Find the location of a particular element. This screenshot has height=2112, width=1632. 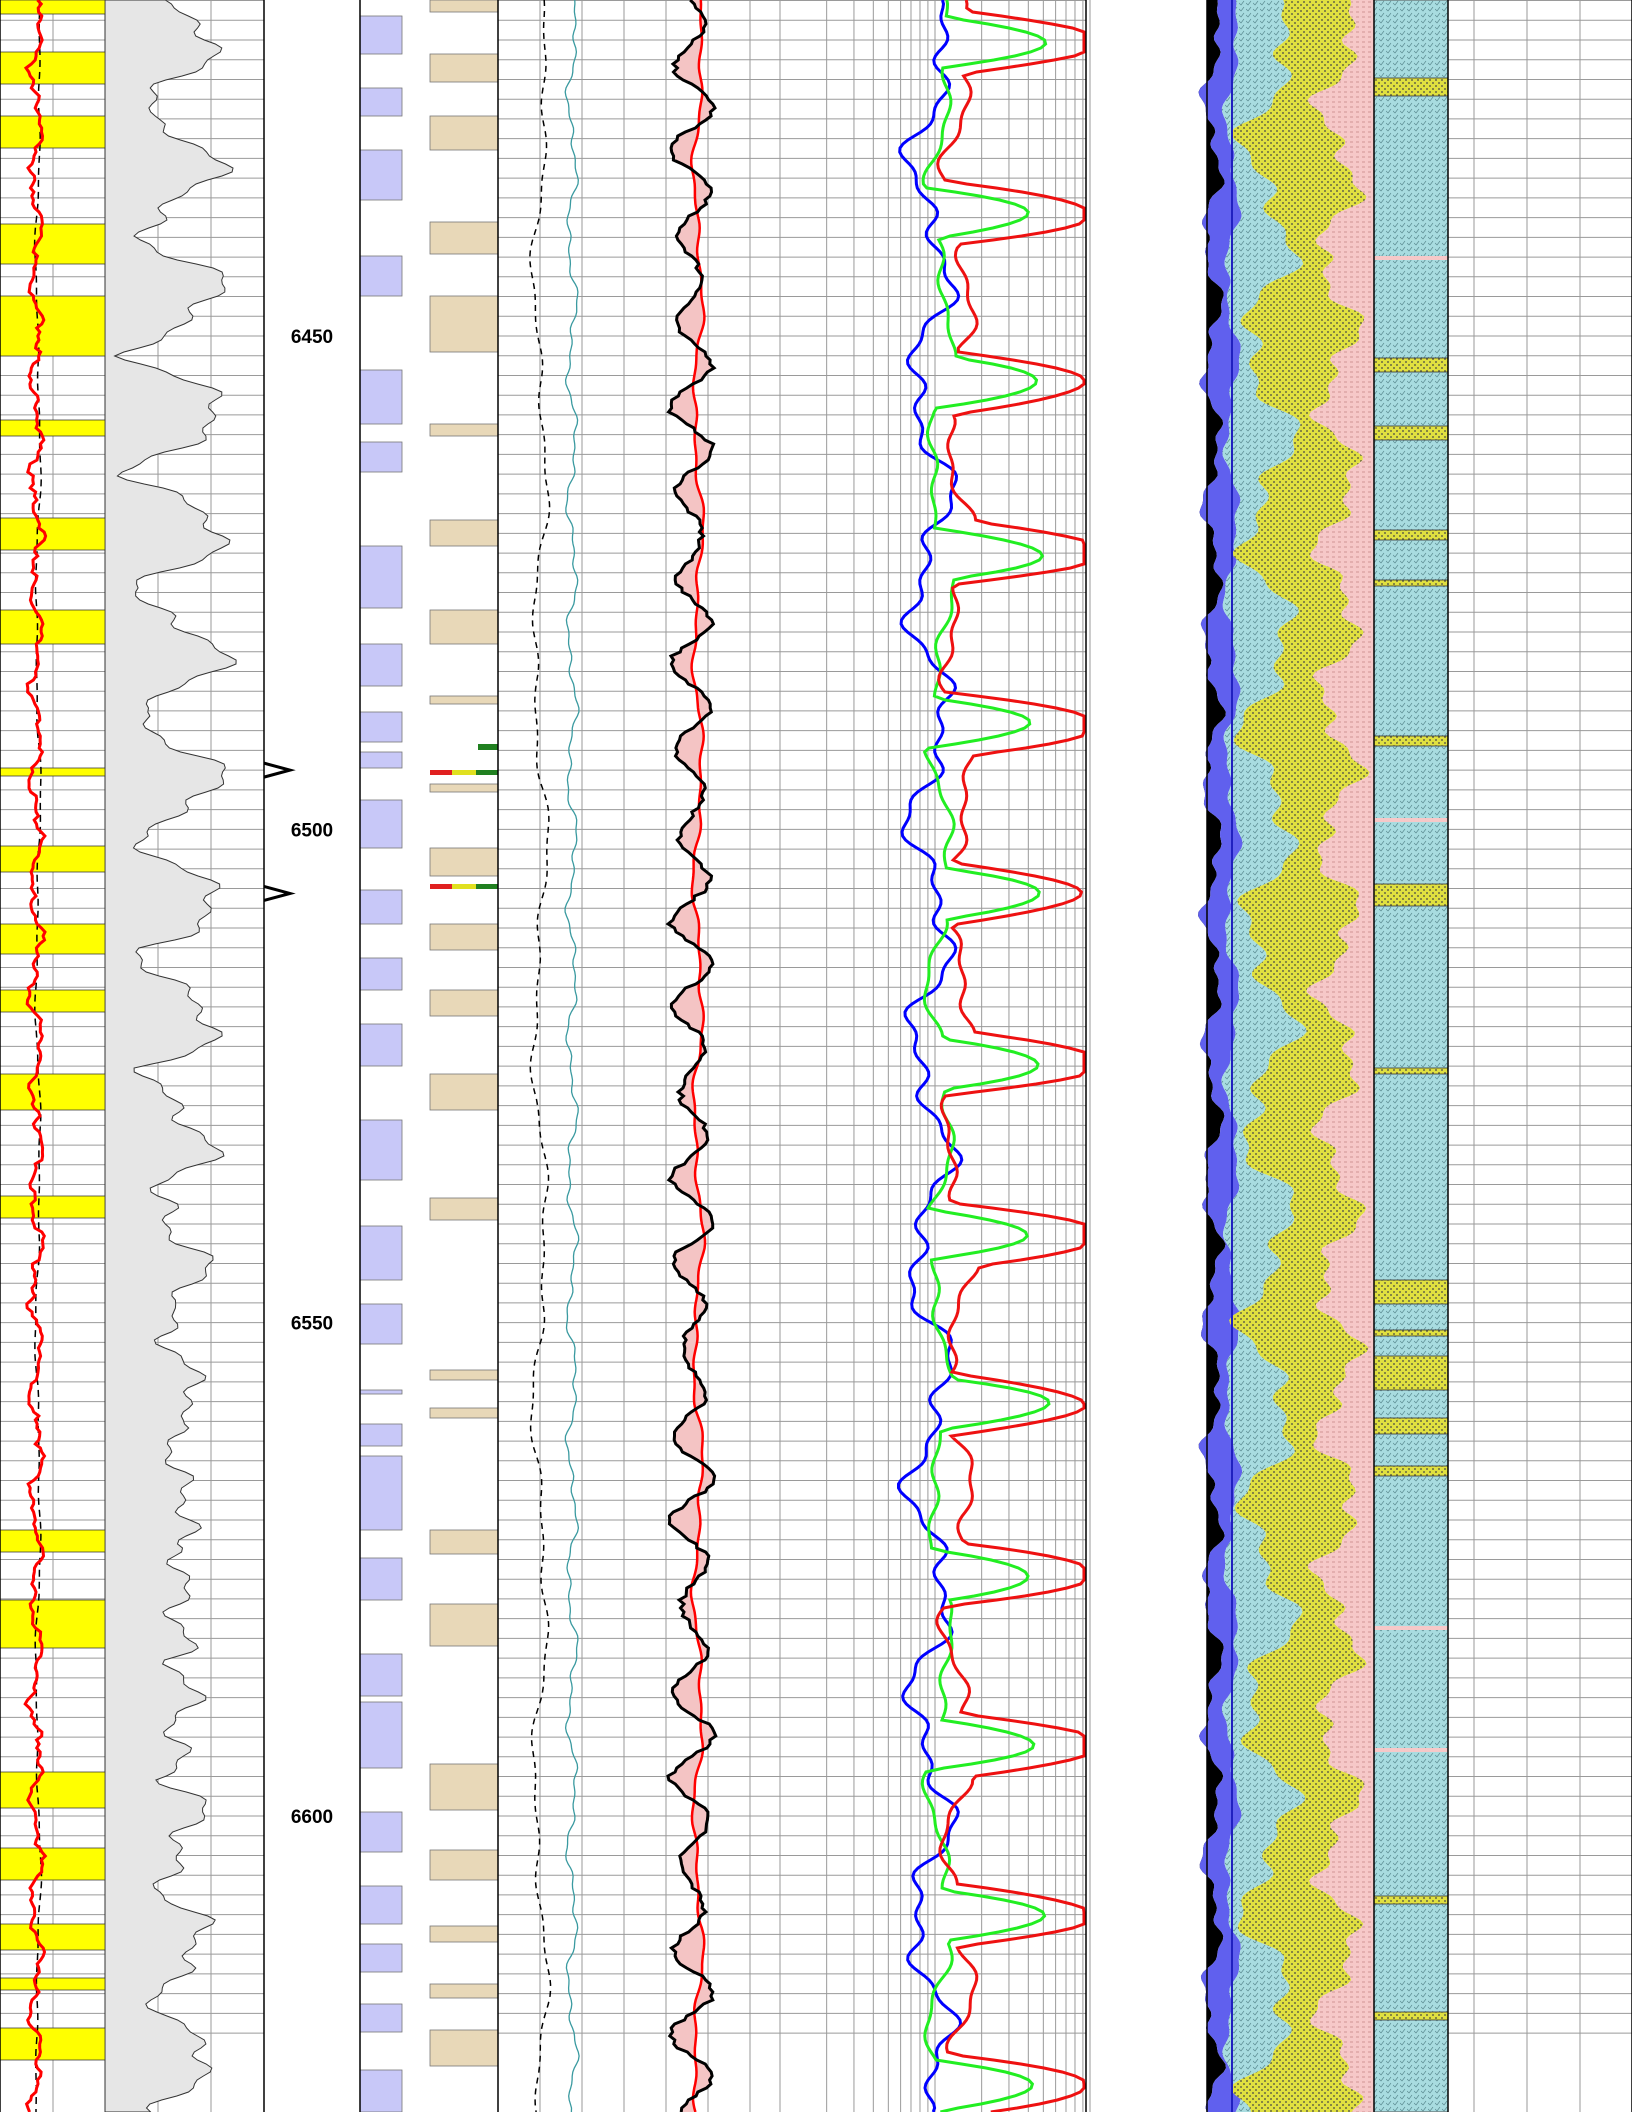

depth-label: 6500 is located at coordinates (312, 830).